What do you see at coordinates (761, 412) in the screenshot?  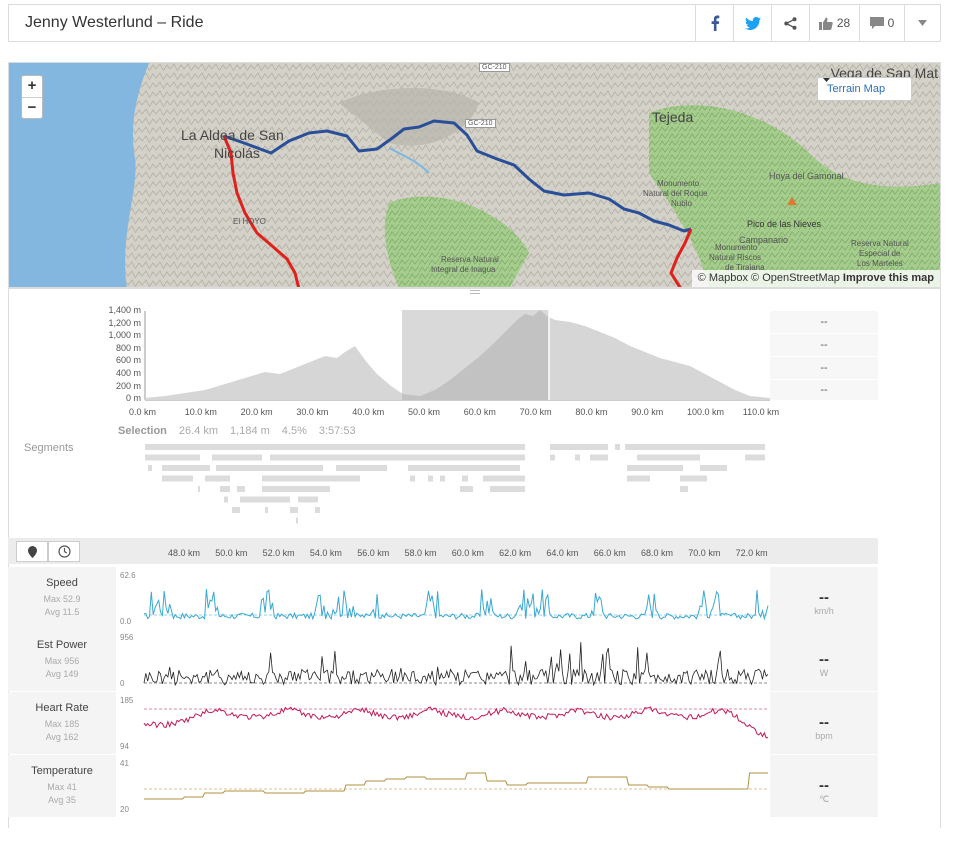 I see `elevation-x-tick: 110.0 km` at bounding box center [761, 412].